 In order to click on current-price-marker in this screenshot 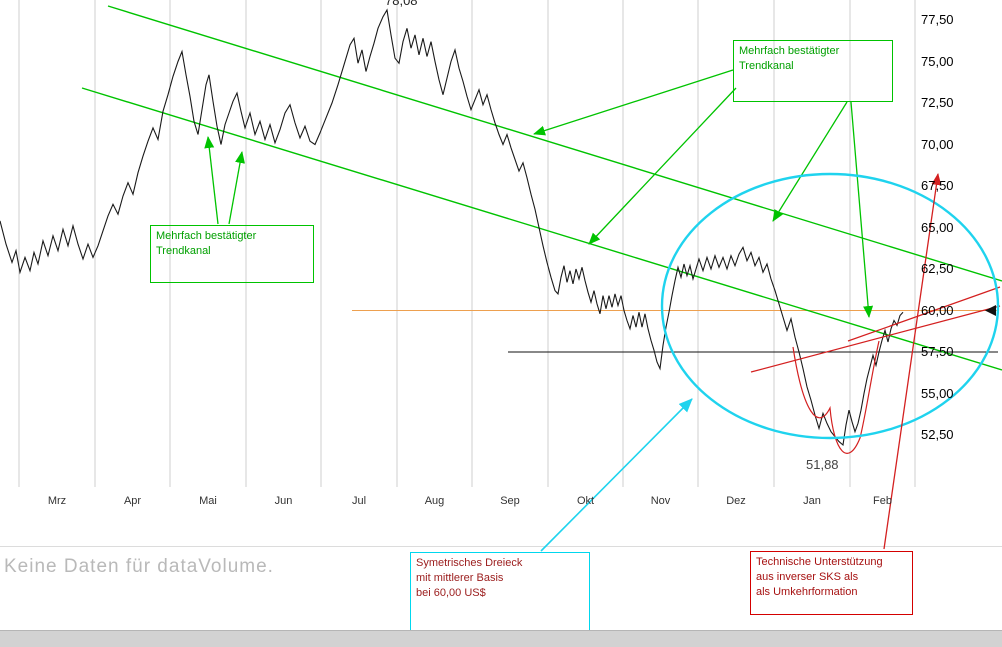, I will do `click(990, 310)`.